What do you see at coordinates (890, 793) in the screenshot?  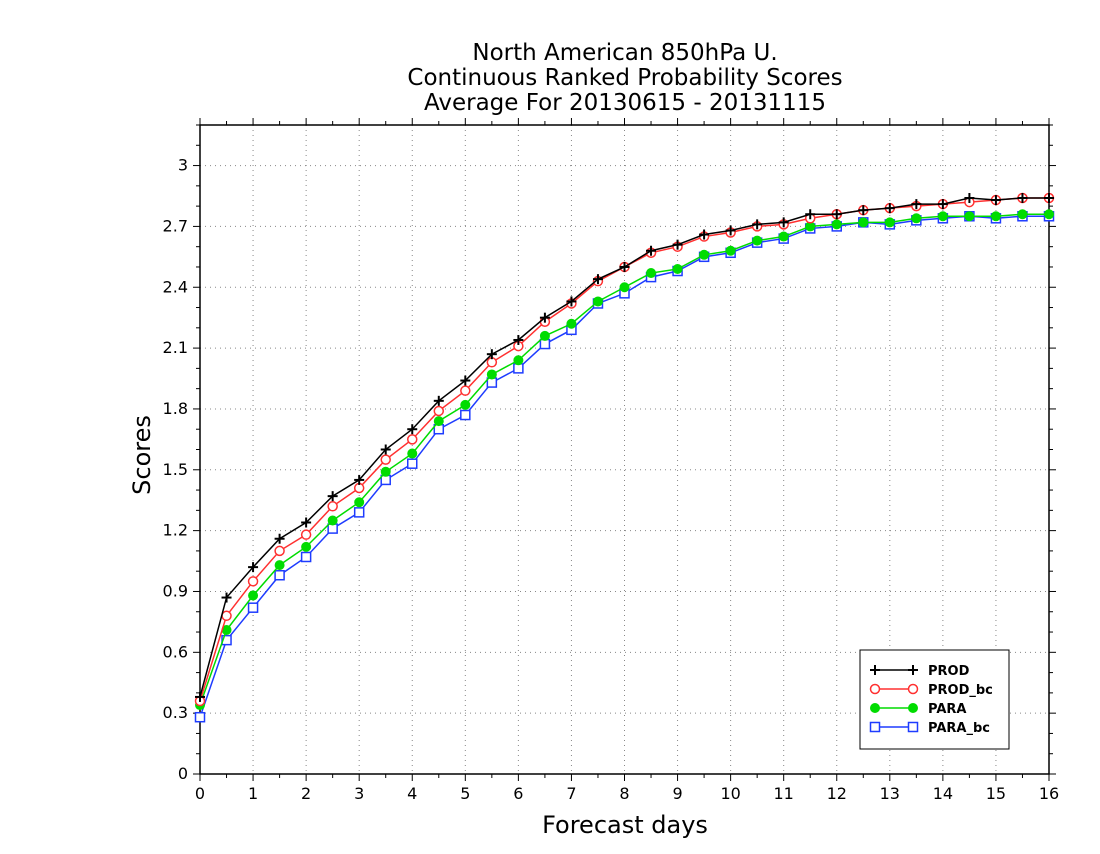 I see `x-tick-label: 13` at bounding box center [890, 793].